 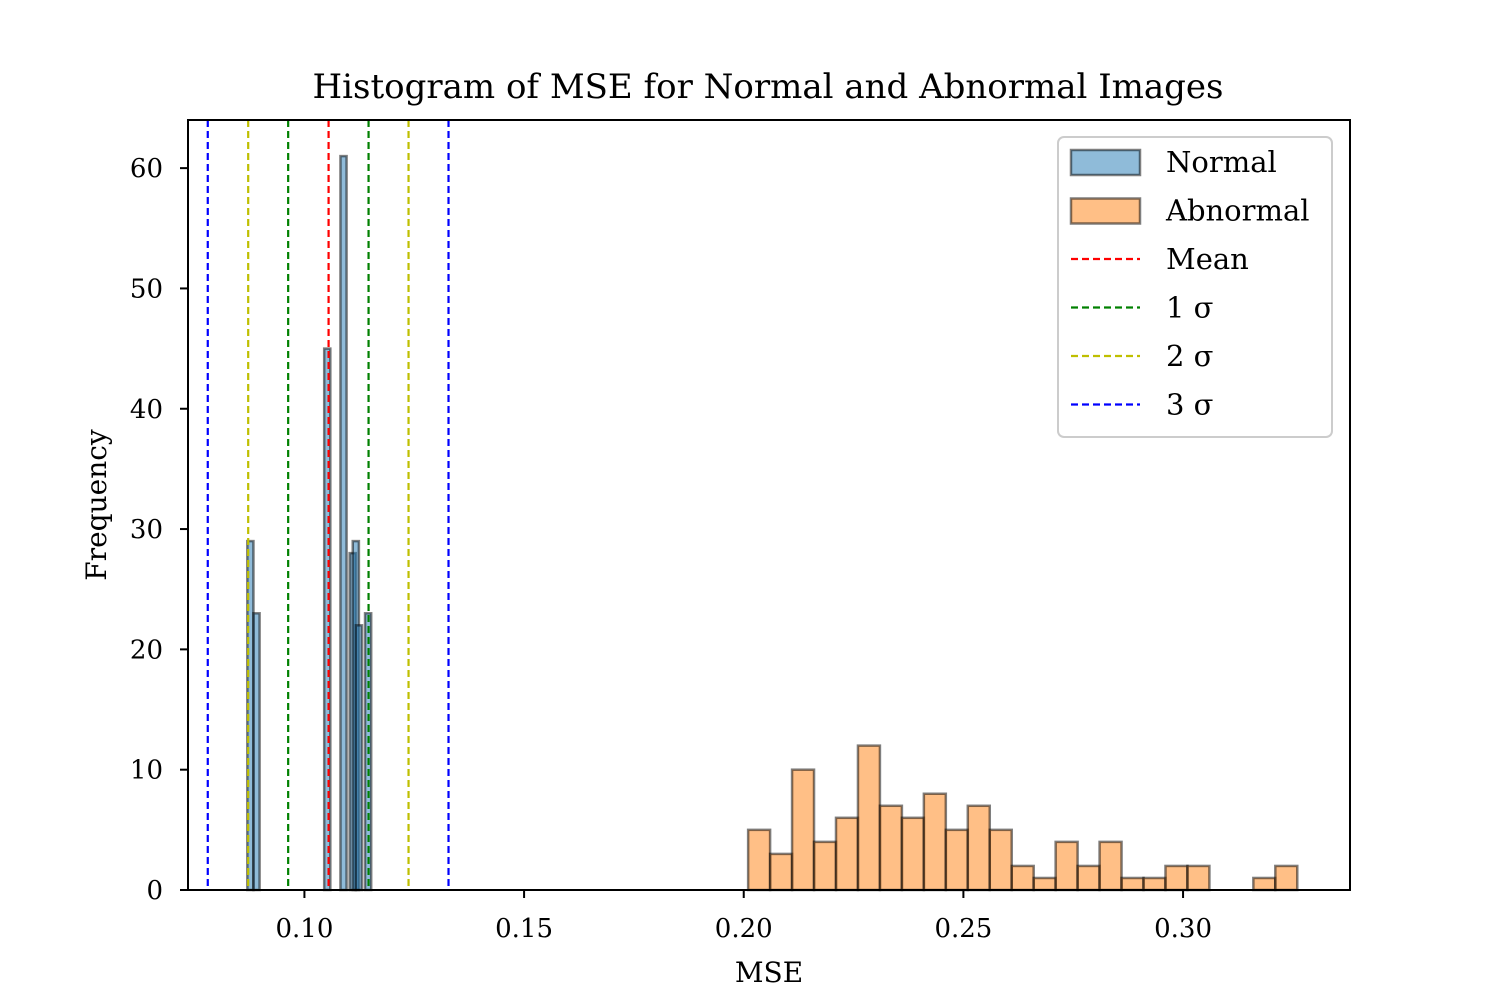 I want to click on sigma-lines-layer, so click(x=328, y=505).